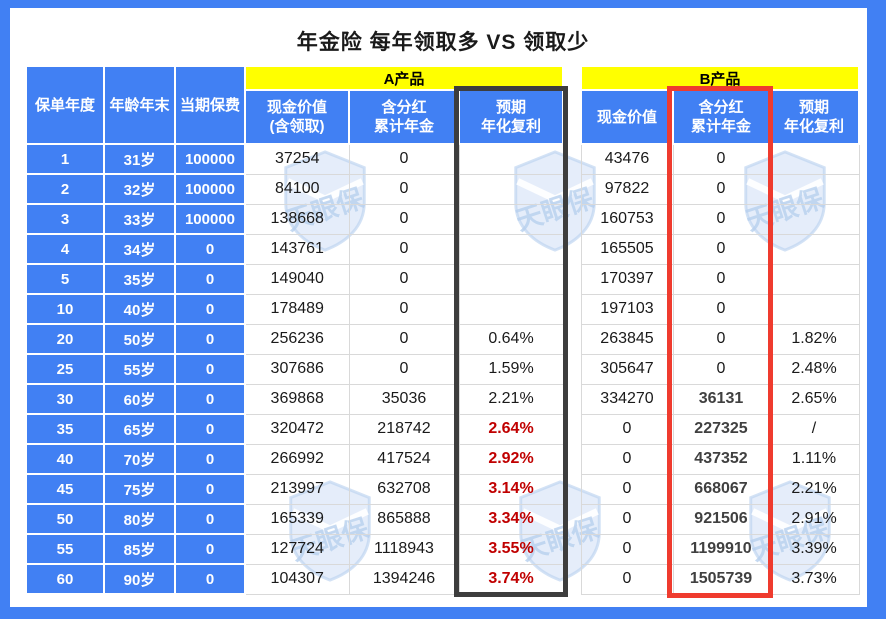  Describe the element at coordinates (511, 489) in the screenshot. I see `cell-a-expected-rate: 3.14%` at that location.